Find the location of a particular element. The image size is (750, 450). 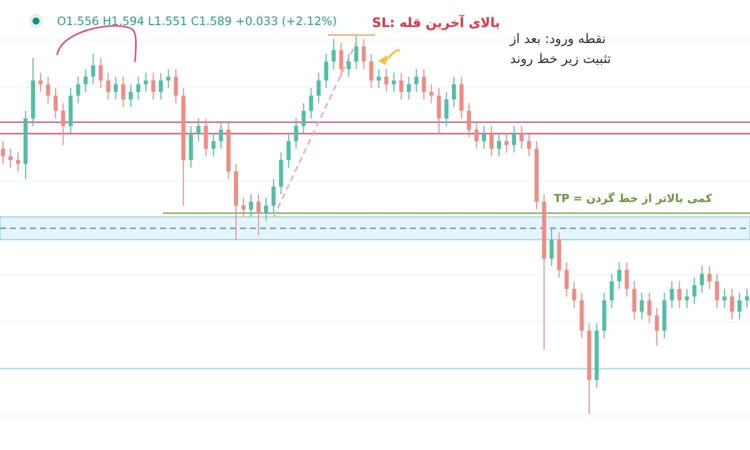

ref-line-label: TP = کمی بالاتر از خط گردن is located at coordinates (633, 199).